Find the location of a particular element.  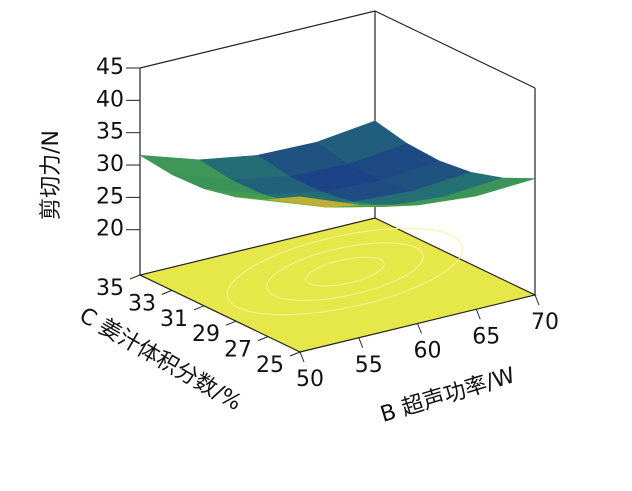

x-tick-label: 55 is located at coordinates (369, 365).